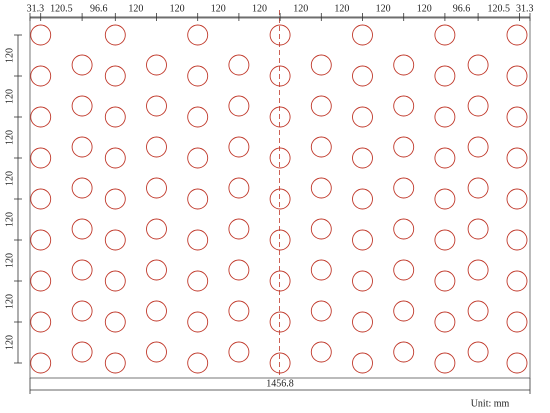 This screenshot has height=413, width=550. What do you see at coordinates (99, 8) in the screenshot?
I see `top-dimension-label: 96.6` at bounding box center [99, 8].